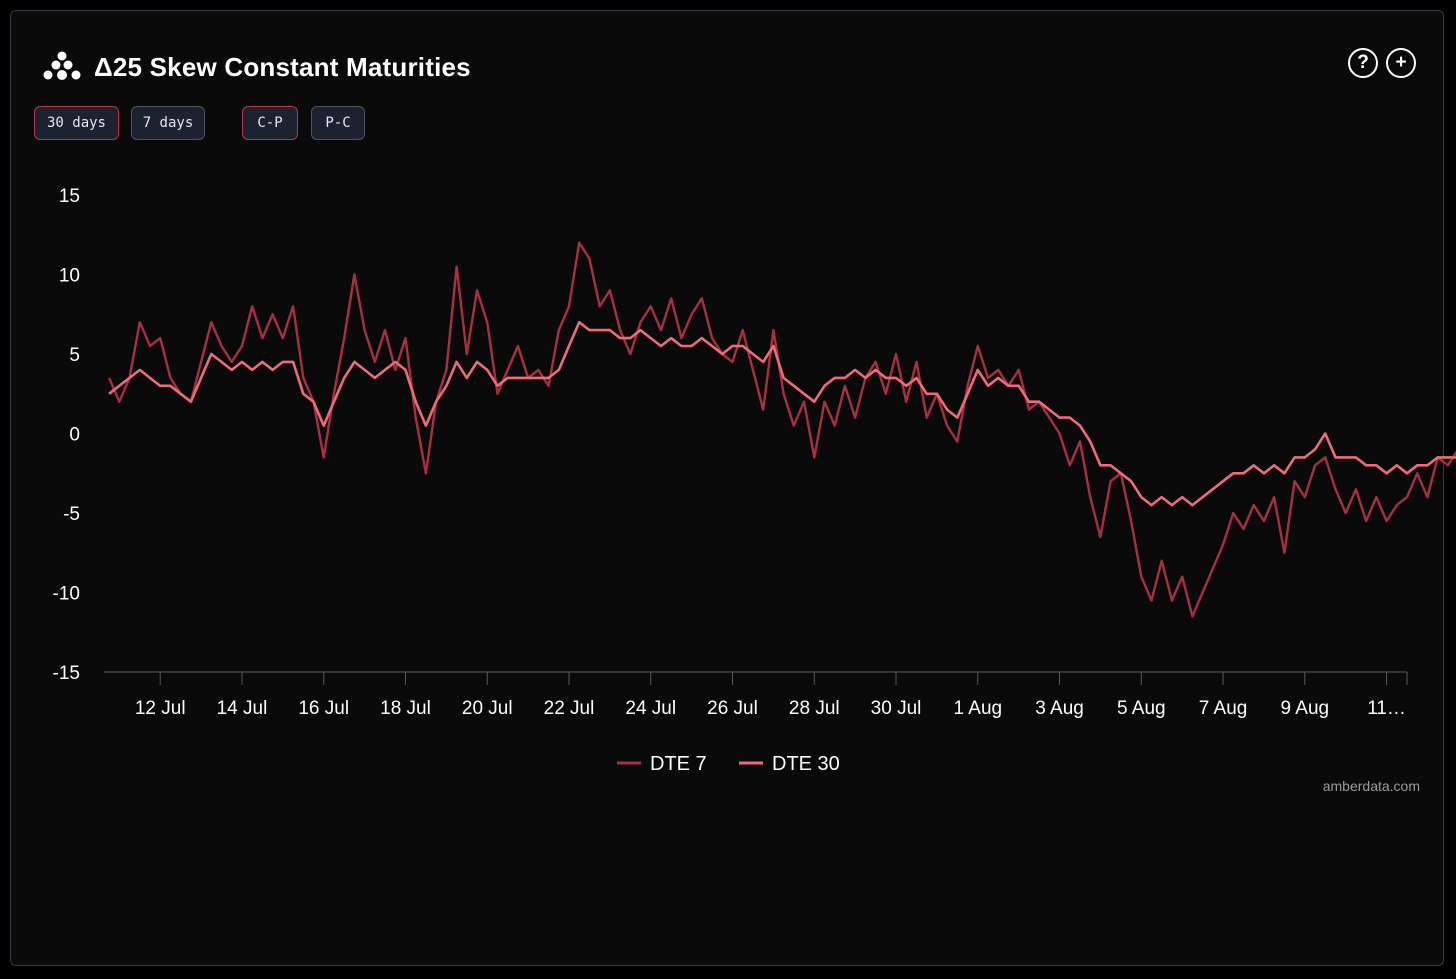 This screenshot has height=979, width=1456. Describe the element at coordinates (405, 708) in the screenshot. I see `x-tick-label: 18 Jul` at that location.